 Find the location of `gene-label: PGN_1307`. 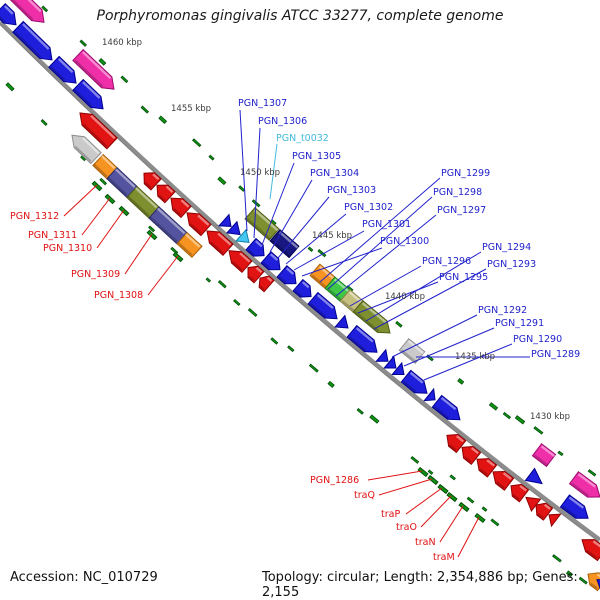

gene-label: PGN_1307 is located at coordinates (263, 103).